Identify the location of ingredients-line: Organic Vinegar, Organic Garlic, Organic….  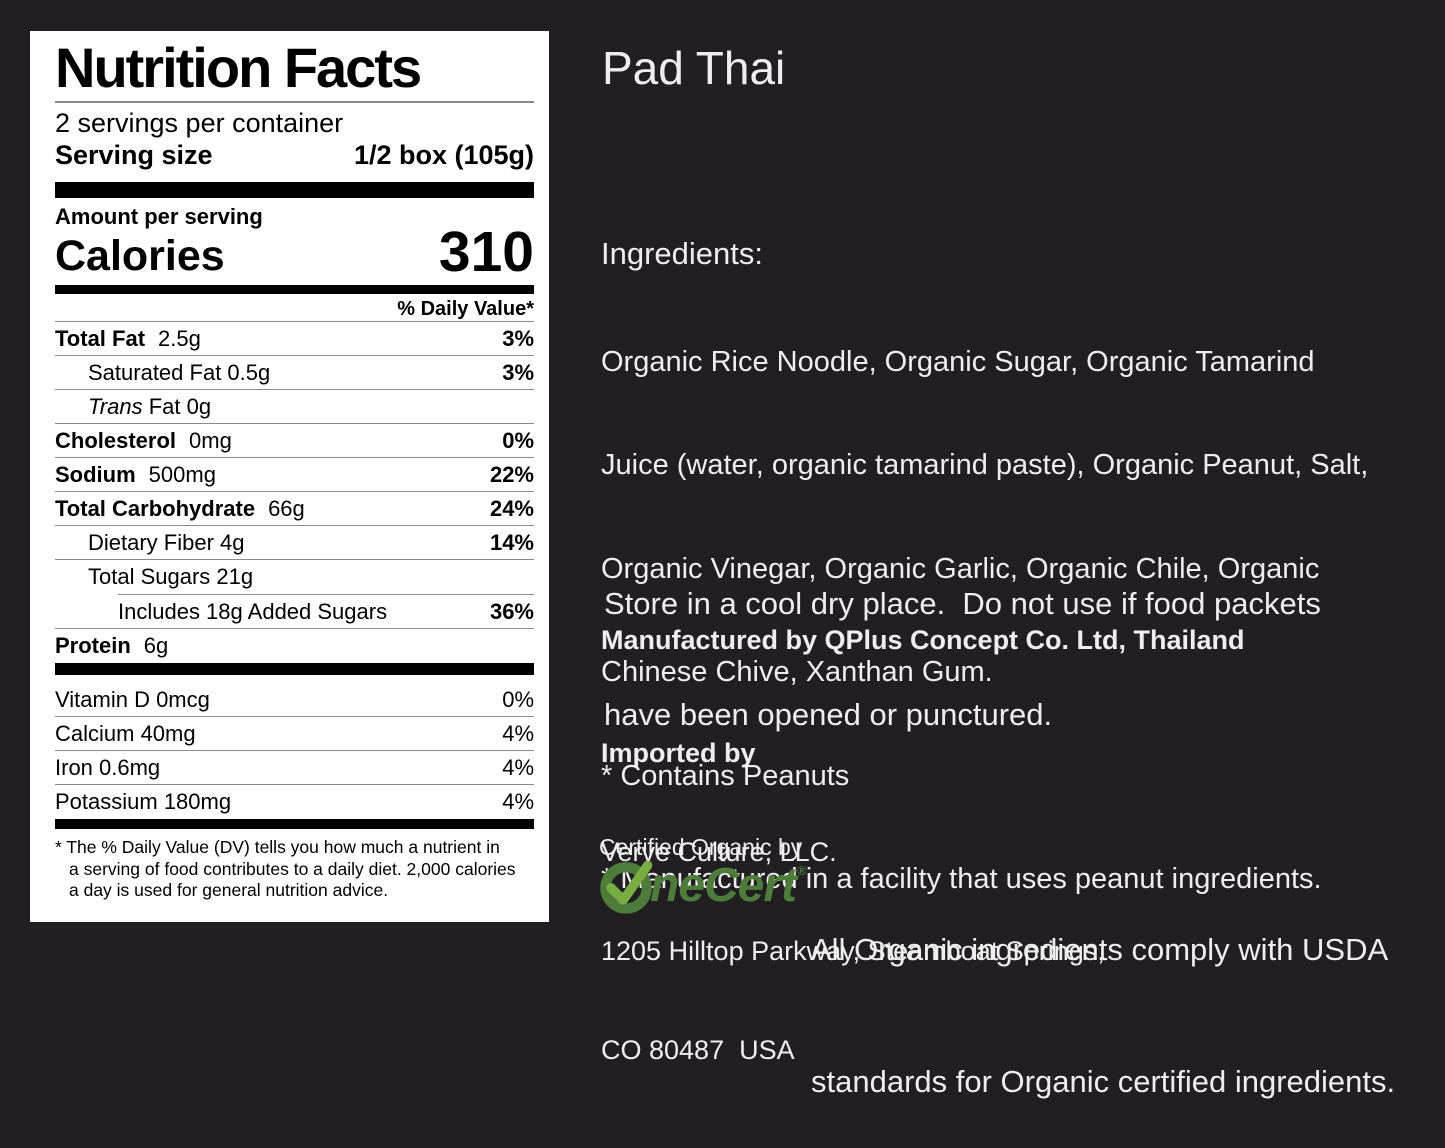
(960, 568).